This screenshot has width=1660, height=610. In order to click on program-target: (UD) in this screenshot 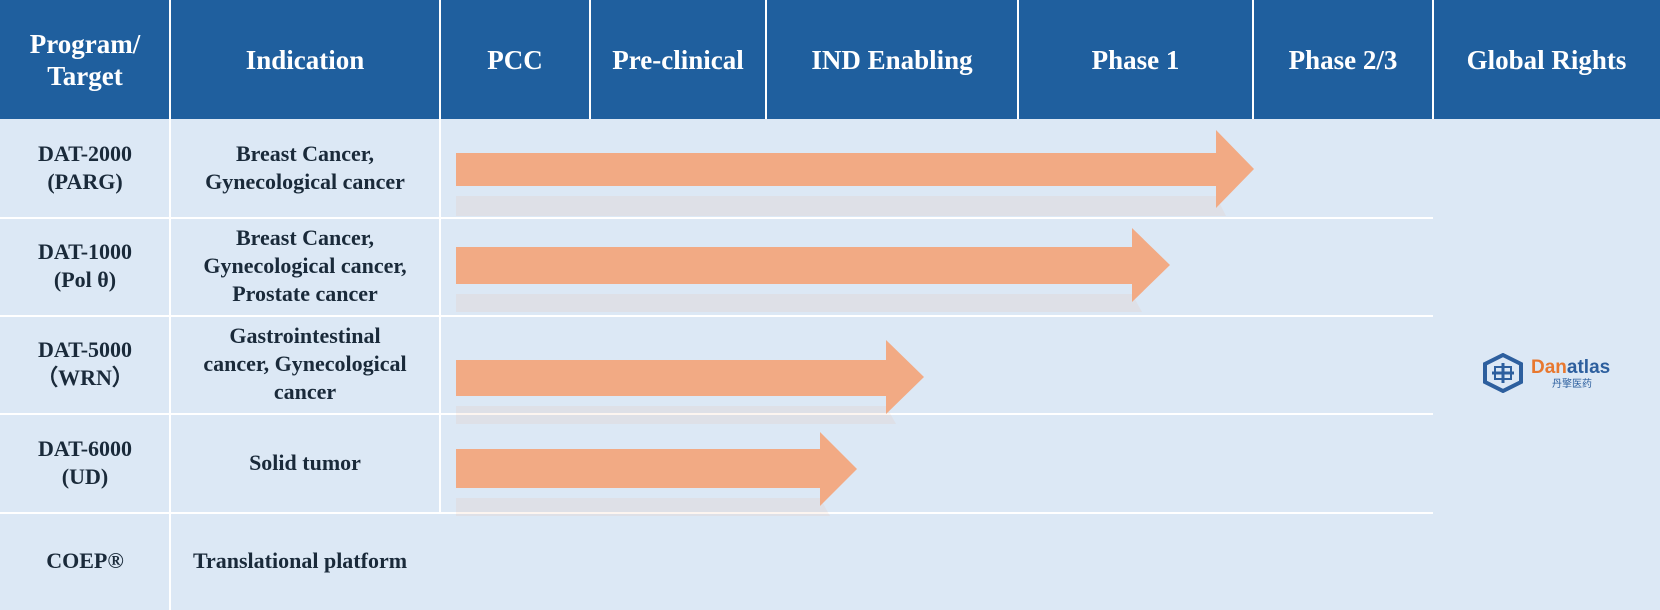, I will do `click(85, 476)`.